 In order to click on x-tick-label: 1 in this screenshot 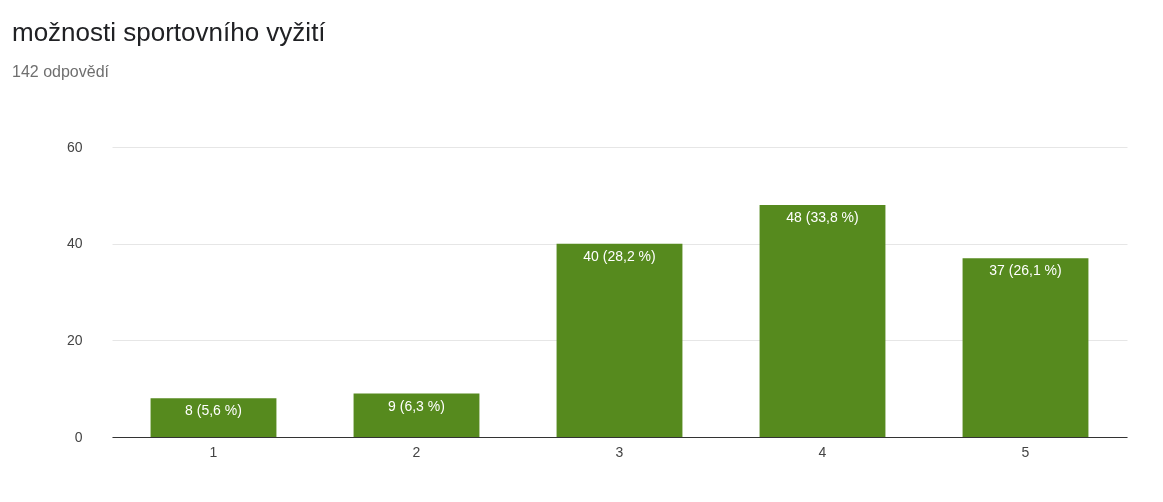, I will do `click(213, 451)`.